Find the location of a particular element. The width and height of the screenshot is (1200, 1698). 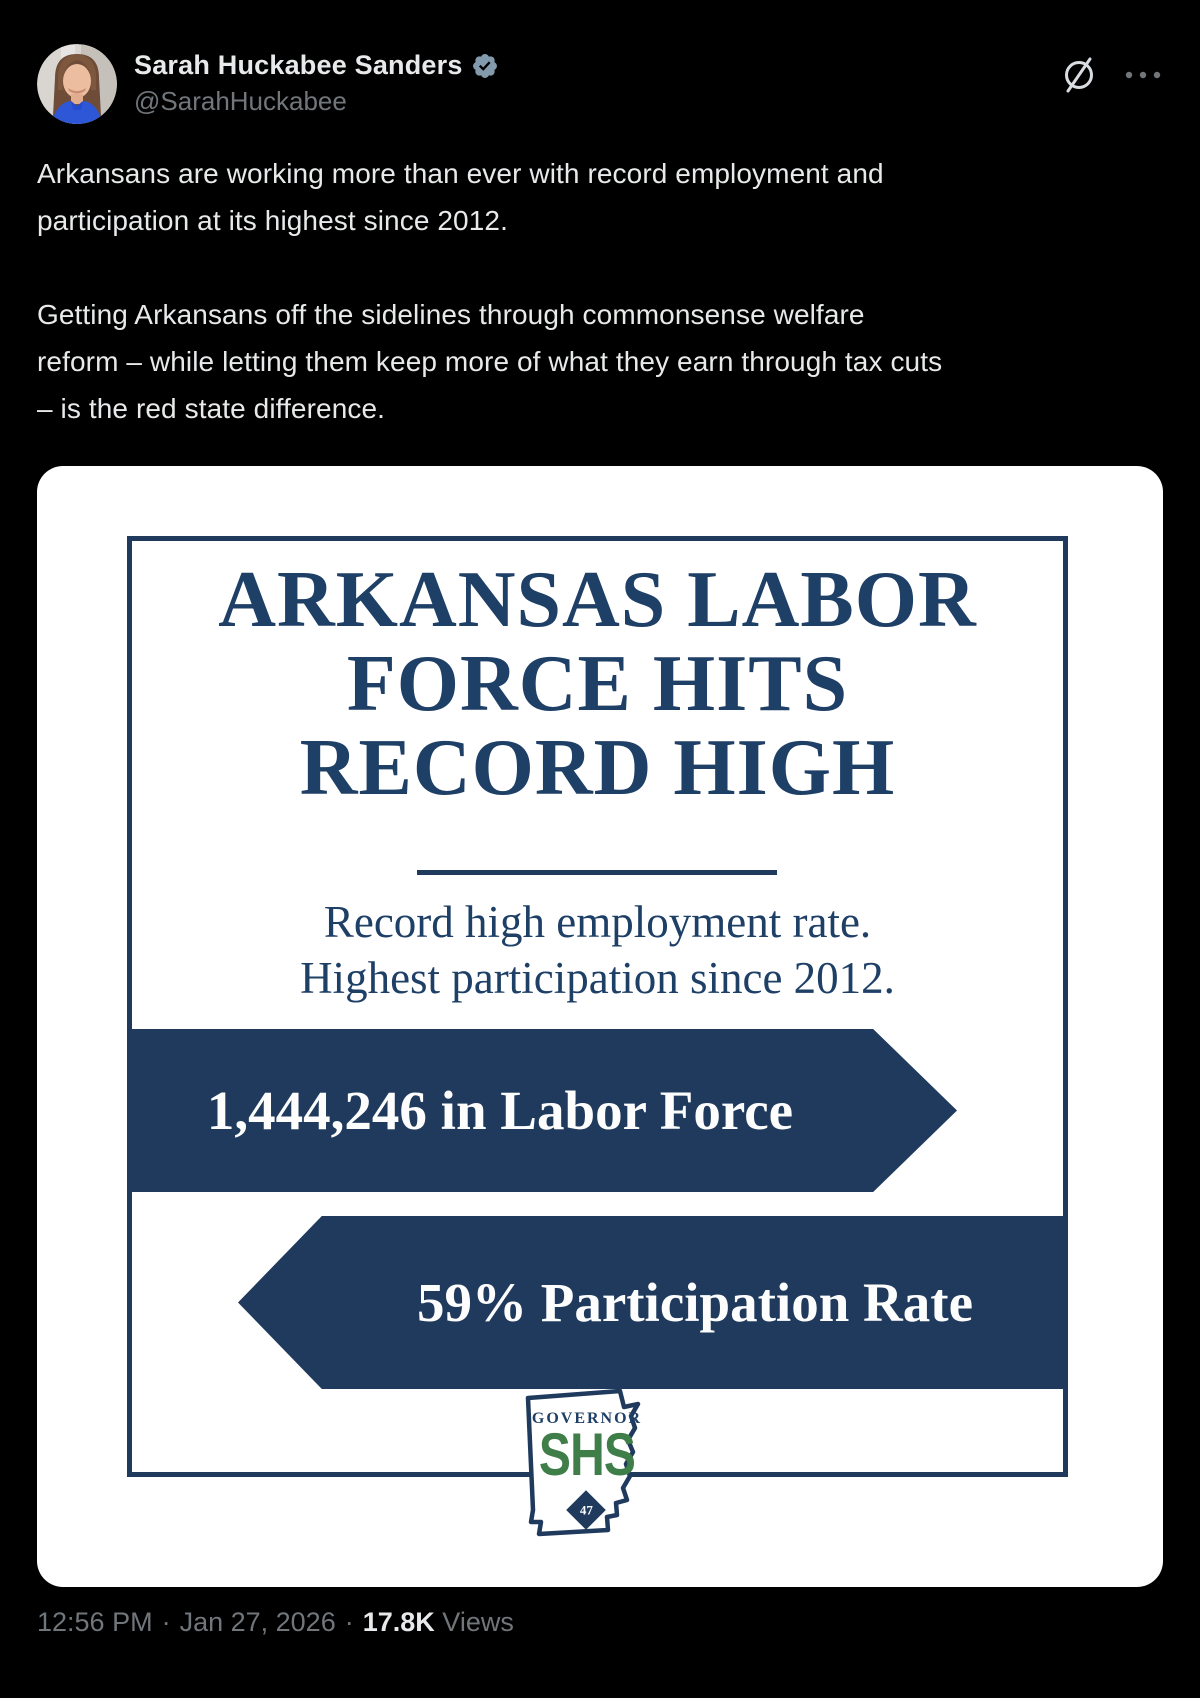

participation-rate-banner: 59% Participation Rate is located at coordinates (653, 1302).